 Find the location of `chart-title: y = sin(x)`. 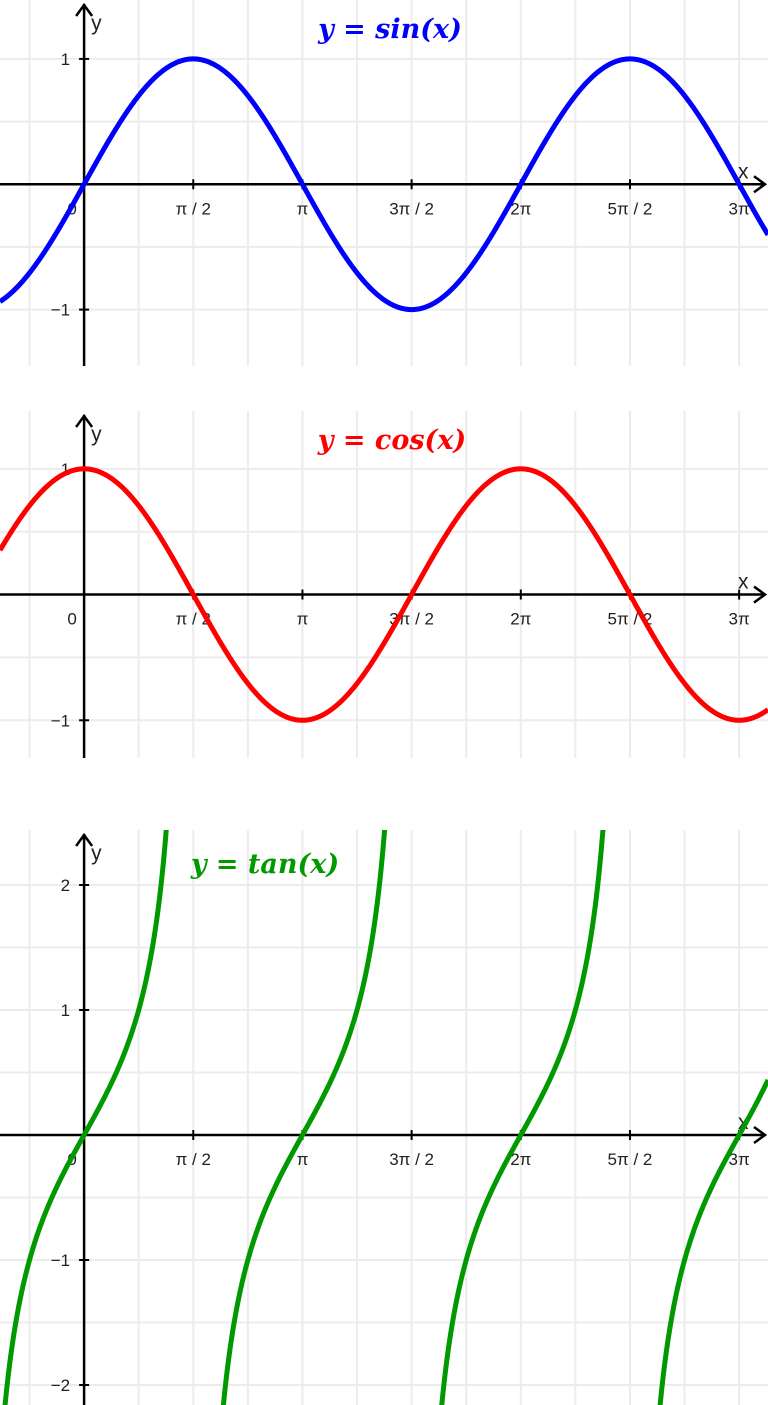

chart-title: y = sin(x) is located at coordinates (389, 29).